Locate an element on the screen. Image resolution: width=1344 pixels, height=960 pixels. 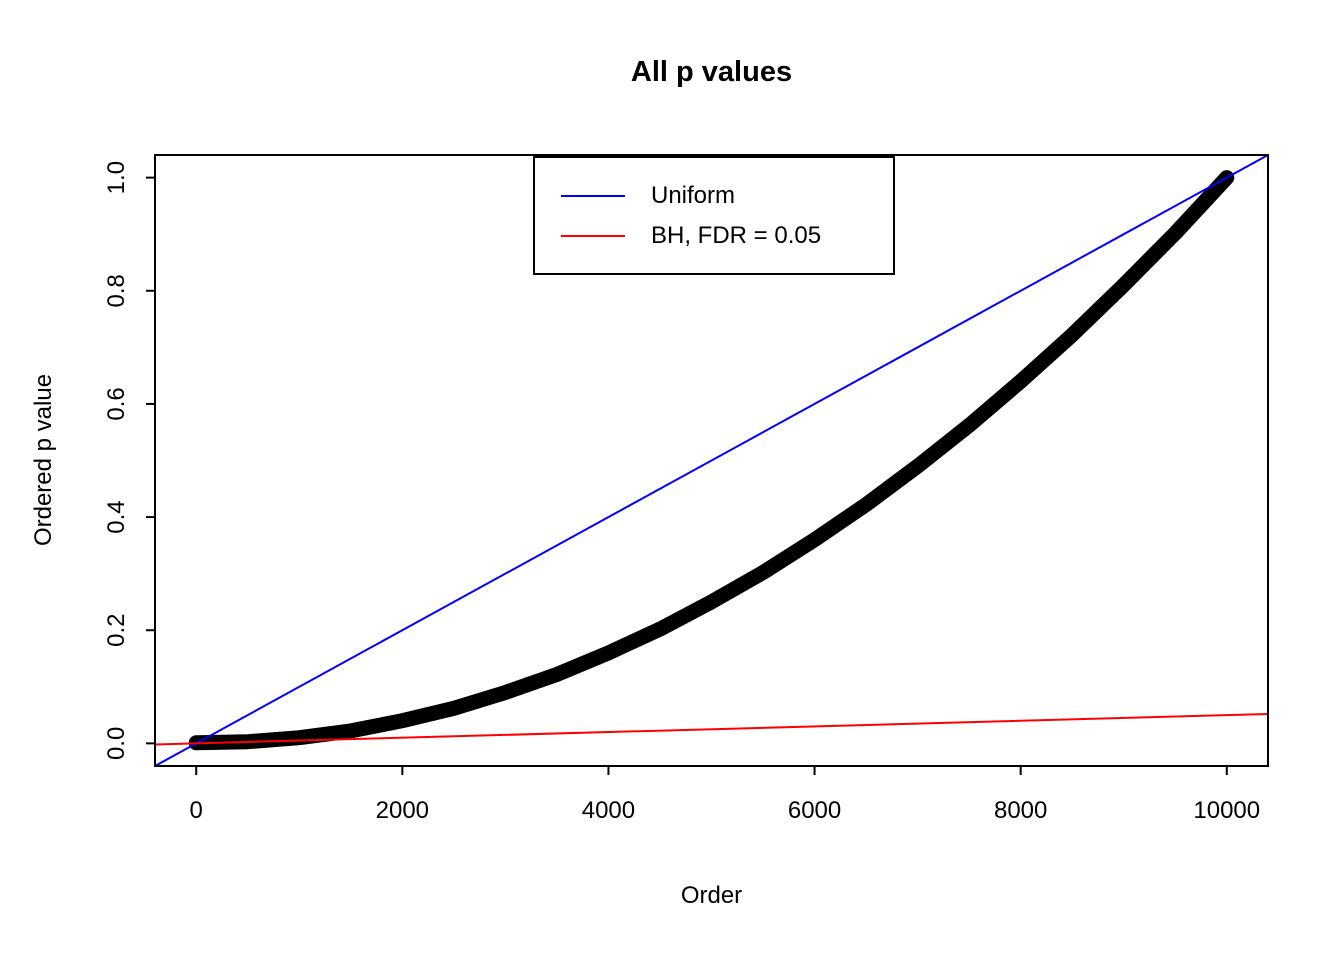
x-tick-label: 10000 is located at coordinates (1226, 810).